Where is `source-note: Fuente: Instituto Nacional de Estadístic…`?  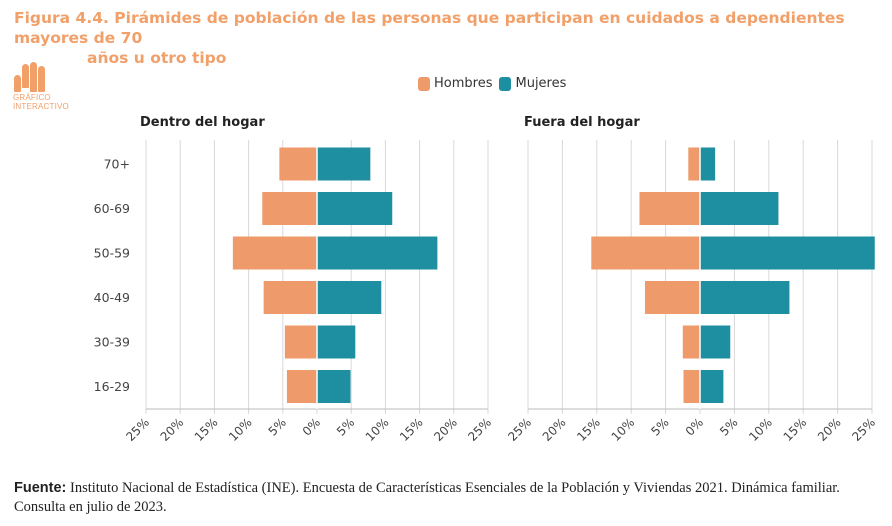
source-note: Fuente: Instituto Nacional de Estadístic… is located at coordinates (449, 498).